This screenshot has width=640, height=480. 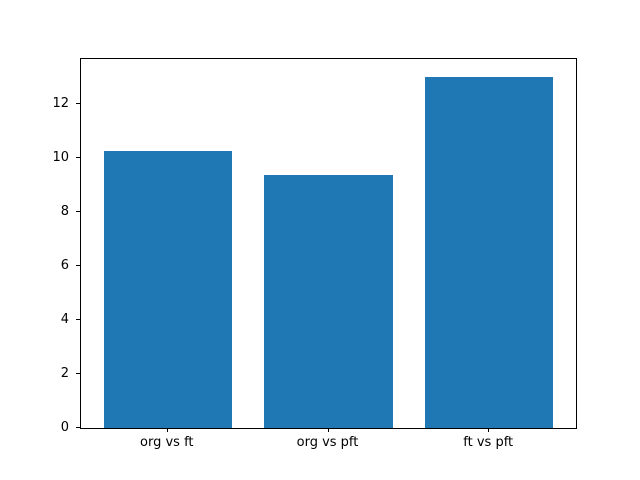 I want to click on x-tick-label: ft vs pft, so click(x=488, y=442).